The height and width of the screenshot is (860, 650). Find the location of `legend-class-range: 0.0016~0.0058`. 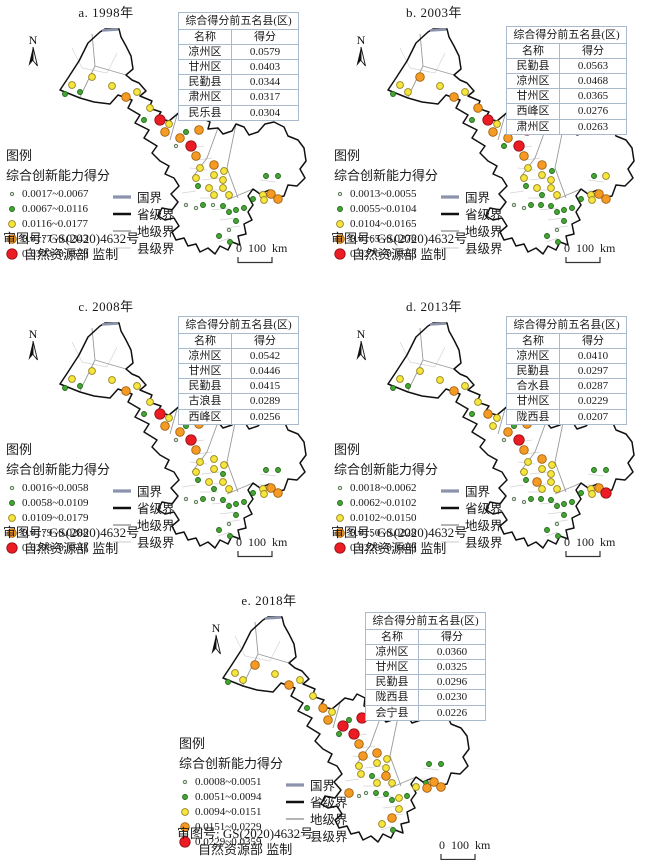

legend-class-range: 0.0016~0.0058 is located at coordinates (55, 487).